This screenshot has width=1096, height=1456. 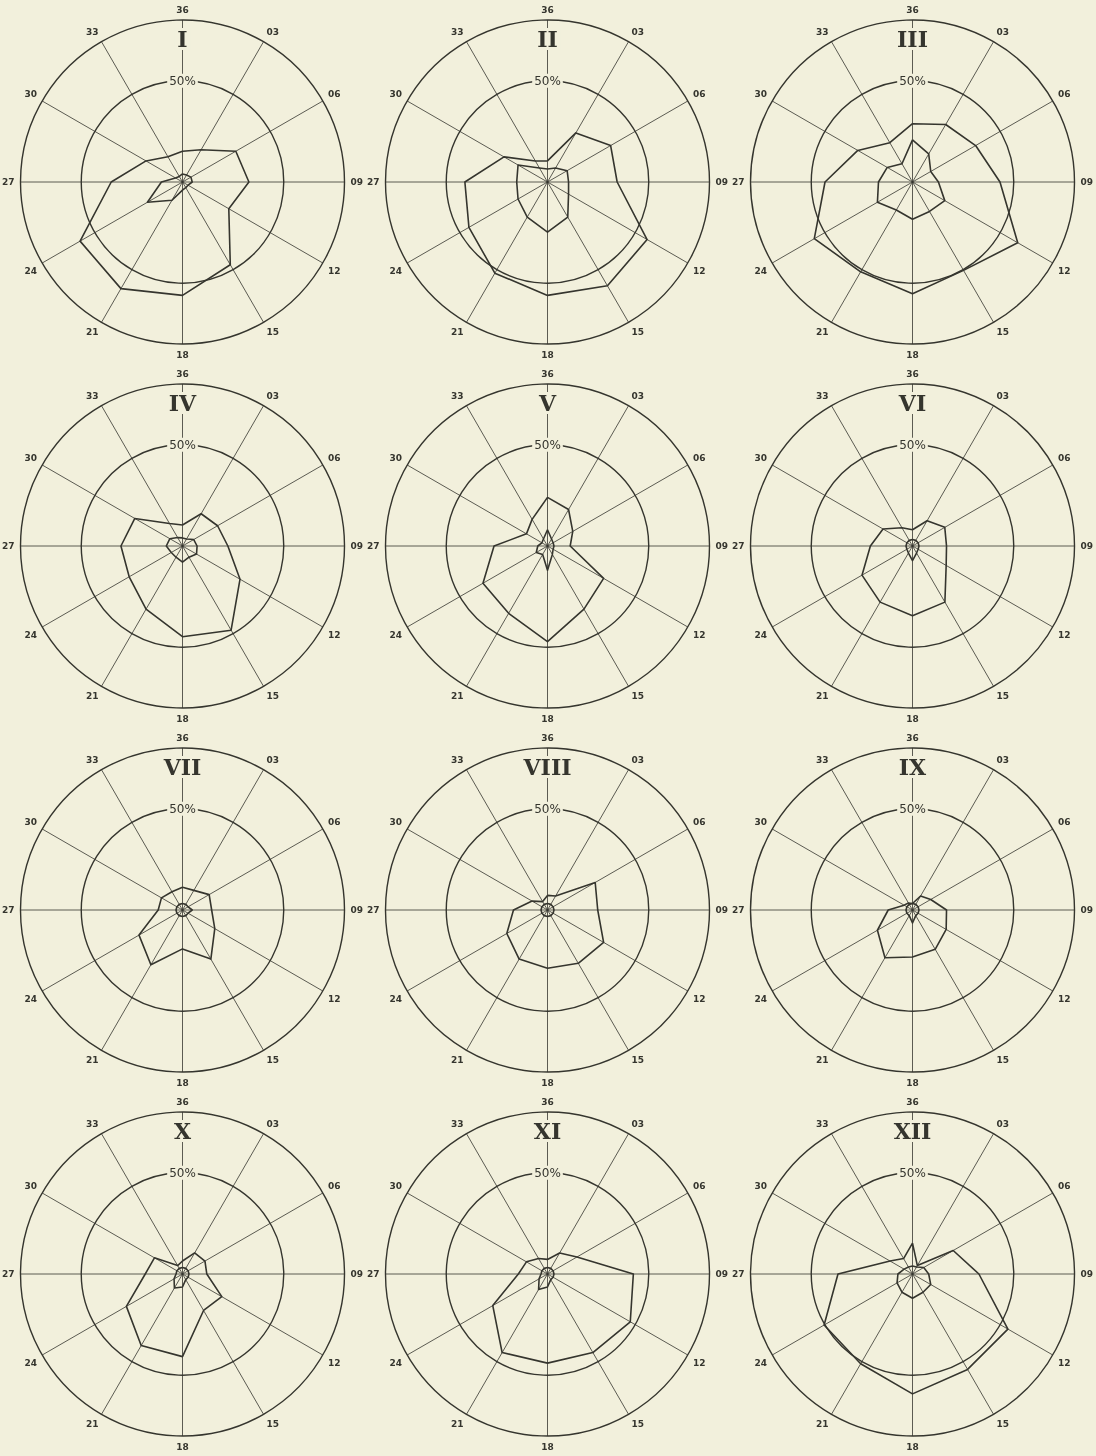 What do you see at coordinates (912, 403) in the screenshot?
I see `text: VI` at bounding box center [912, 403].